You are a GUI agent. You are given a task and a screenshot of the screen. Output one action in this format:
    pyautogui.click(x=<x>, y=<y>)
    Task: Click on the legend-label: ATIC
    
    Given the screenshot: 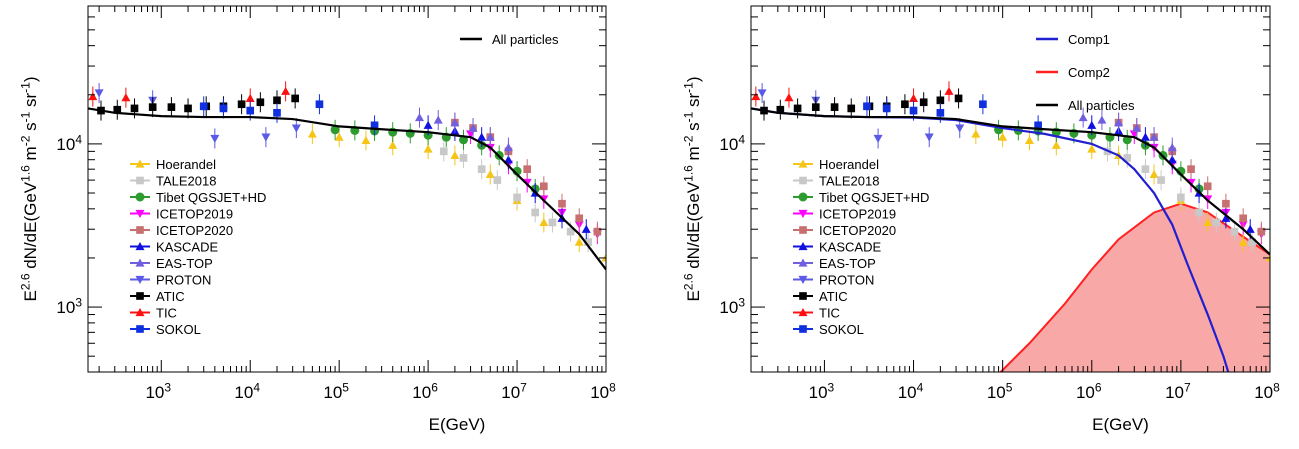 What is the action you would take?
    pyautogui.click(x=170, y=296)
    